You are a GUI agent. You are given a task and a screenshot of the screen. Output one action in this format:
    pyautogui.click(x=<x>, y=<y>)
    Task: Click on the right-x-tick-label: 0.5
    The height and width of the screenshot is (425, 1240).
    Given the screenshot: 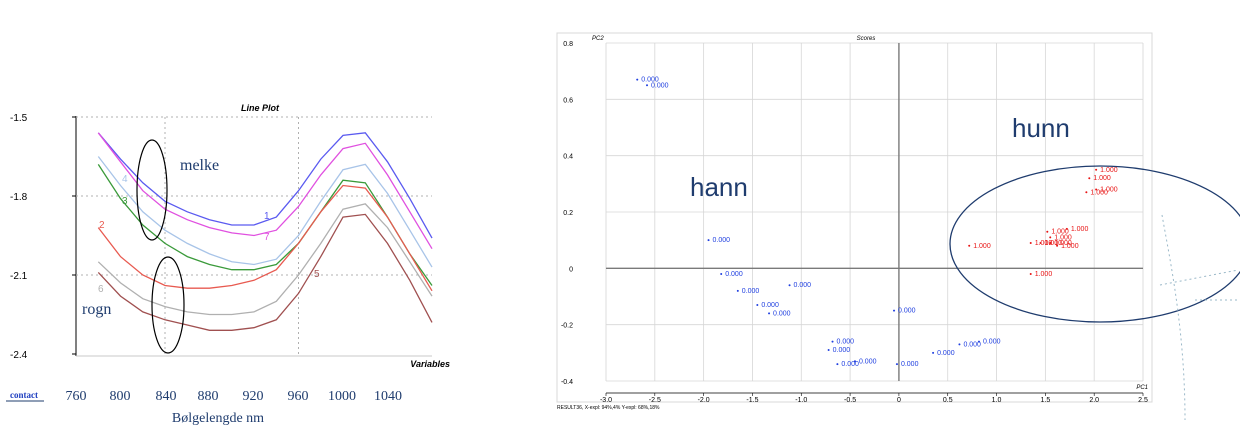 What is the action you would take?
    pyautogui.click(x=948, y=400)
    